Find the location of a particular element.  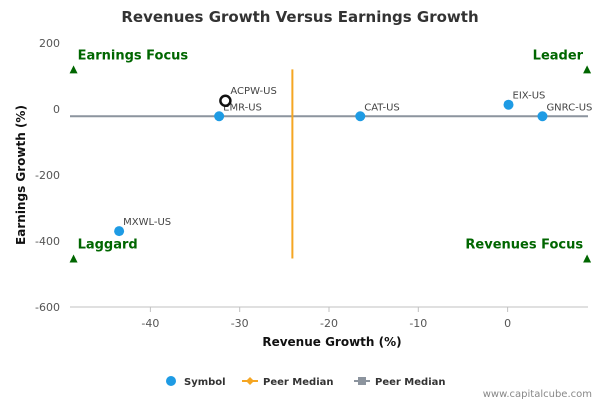

quadrant-label-bottom-right: Revenues Focus is located at coordinates (524, 244).